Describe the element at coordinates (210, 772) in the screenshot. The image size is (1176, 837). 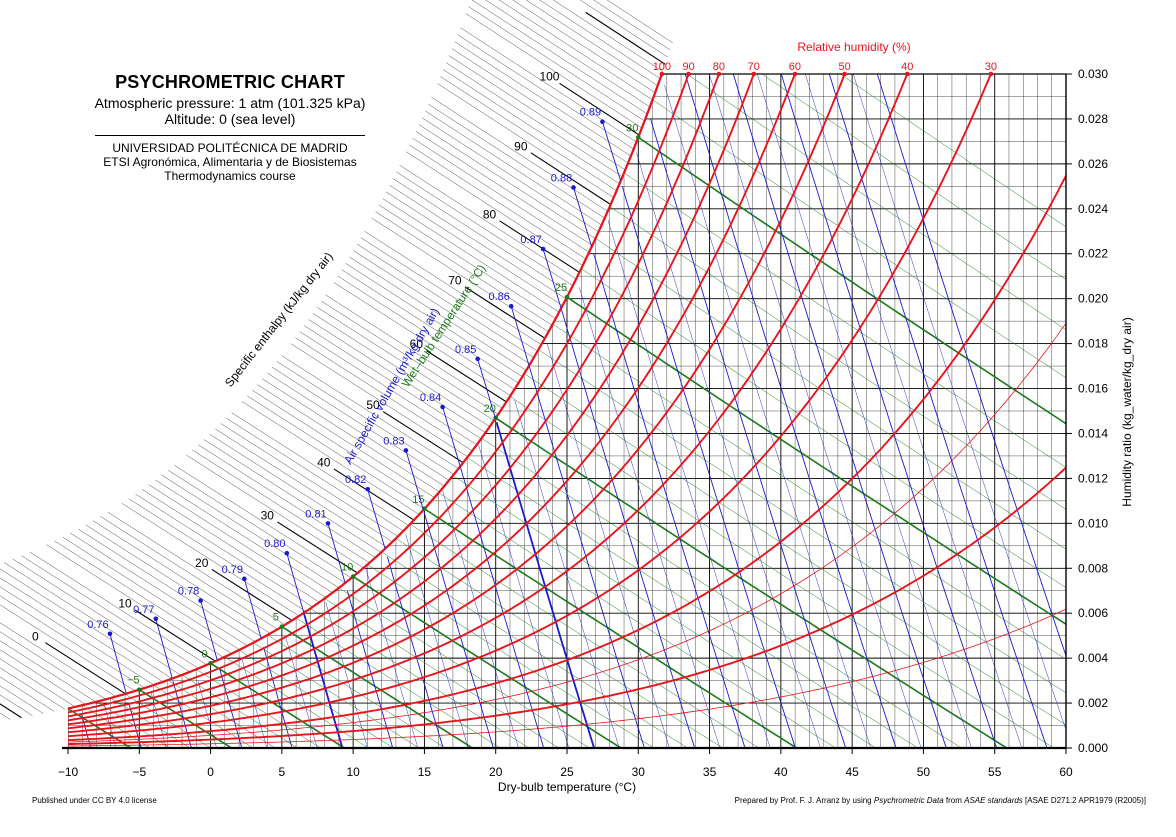
I see `x-tick-label: 0` at that location.